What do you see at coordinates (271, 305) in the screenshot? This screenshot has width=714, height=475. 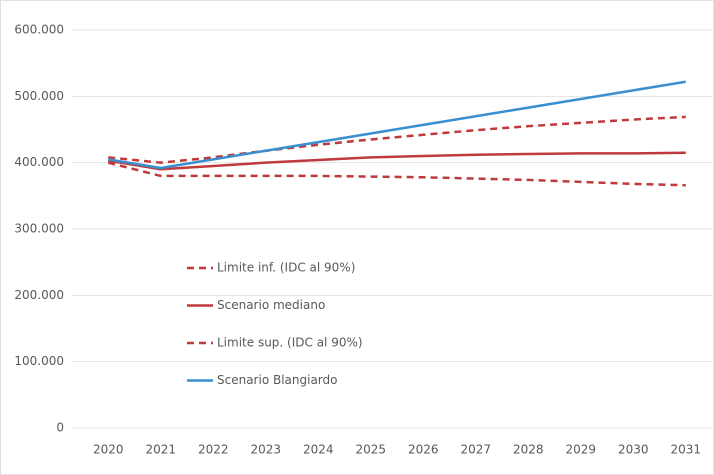 I see `legend-label: Scenario mediano` at bounding box center [271, 305].